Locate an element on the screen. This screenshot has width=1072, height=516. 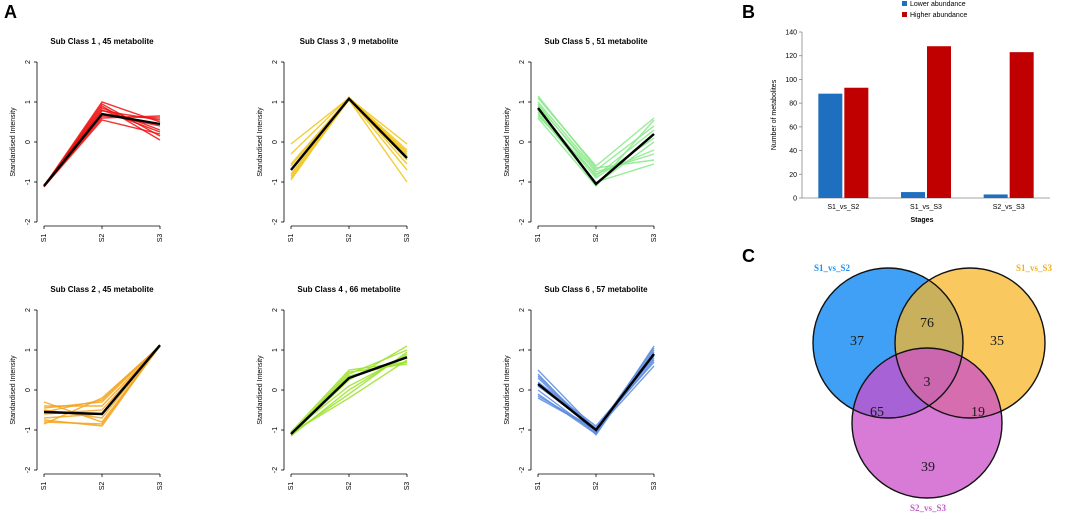
y-tick-label: 120 is located at coordinates (791, 56).